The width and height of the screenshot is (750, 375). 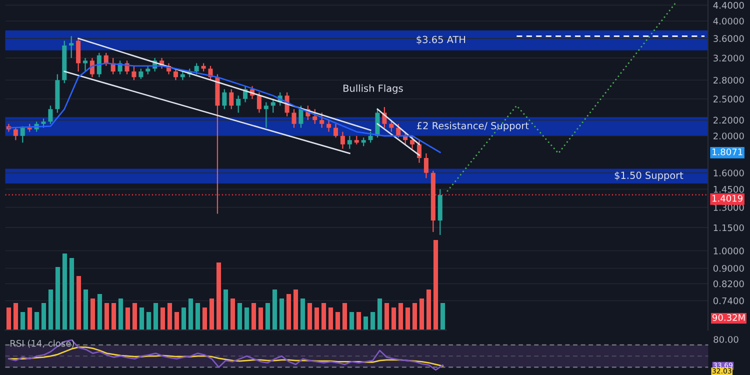 What do you see at coordinates (729, 189) in the screenshot?
I see `y-tick-label: 1.4500` at bounding box center [729, 189].